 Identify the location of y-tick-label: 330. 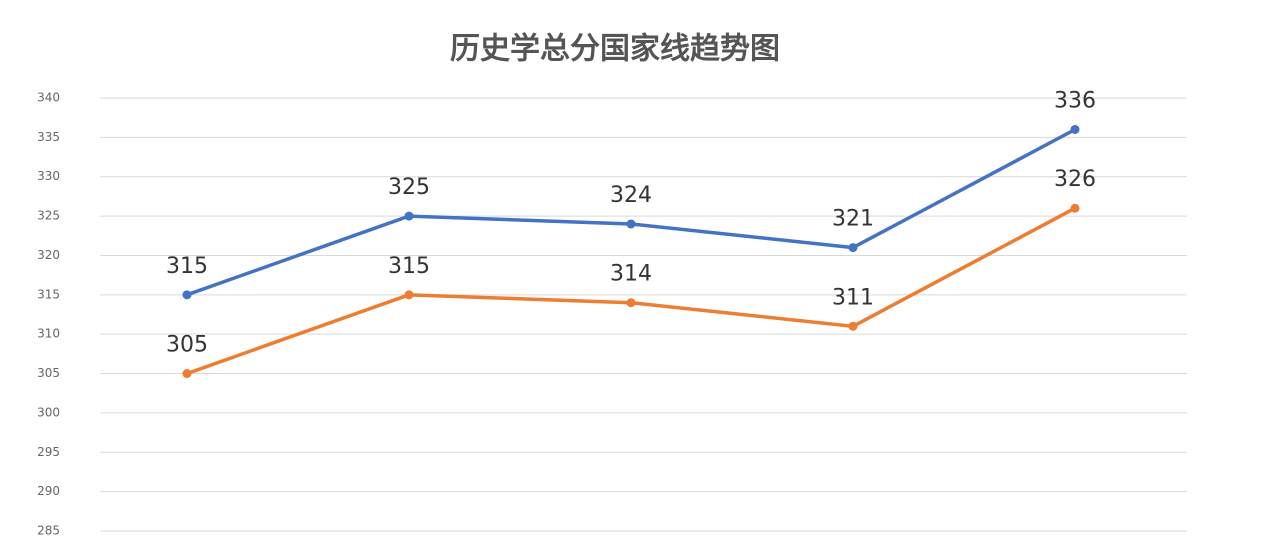
(48, 176).